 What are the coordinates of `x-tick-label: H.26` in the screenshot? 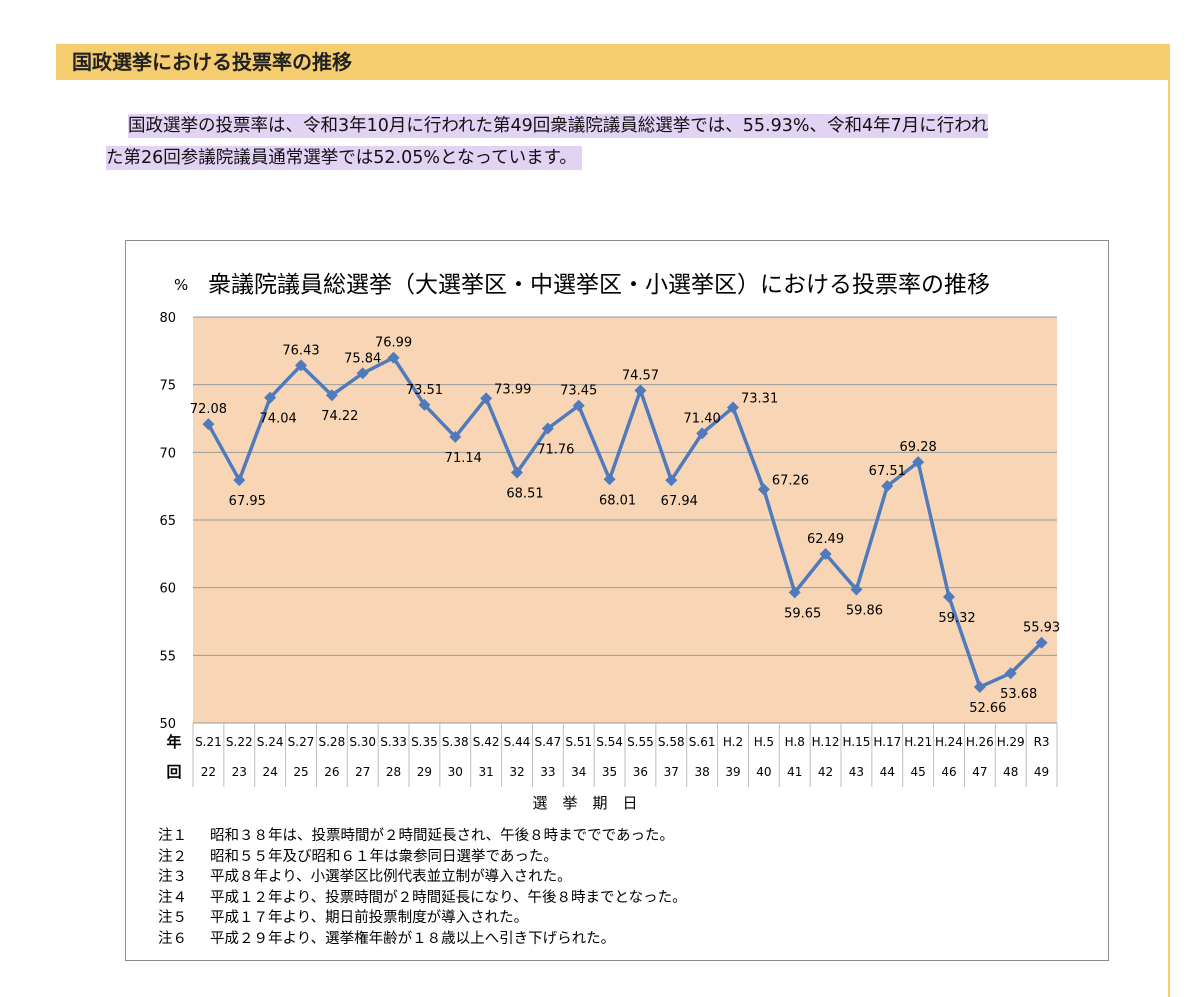 It's located at (980, 742).